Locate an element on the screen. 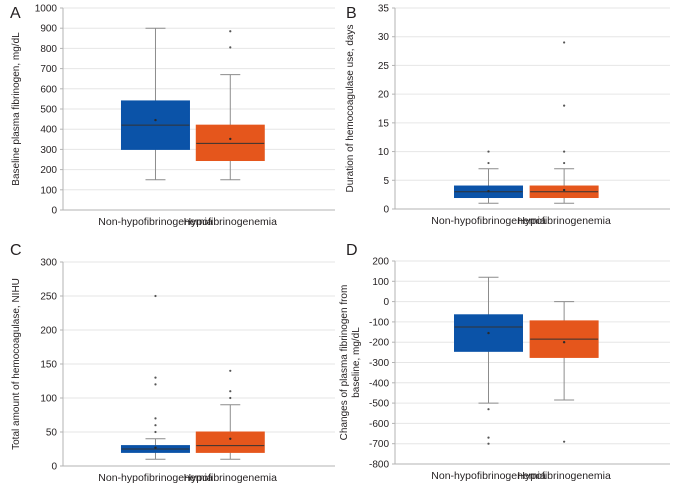 This screenshot has width=677, height=483. y-tick-label: -500 is located at coordinates (379, 404).